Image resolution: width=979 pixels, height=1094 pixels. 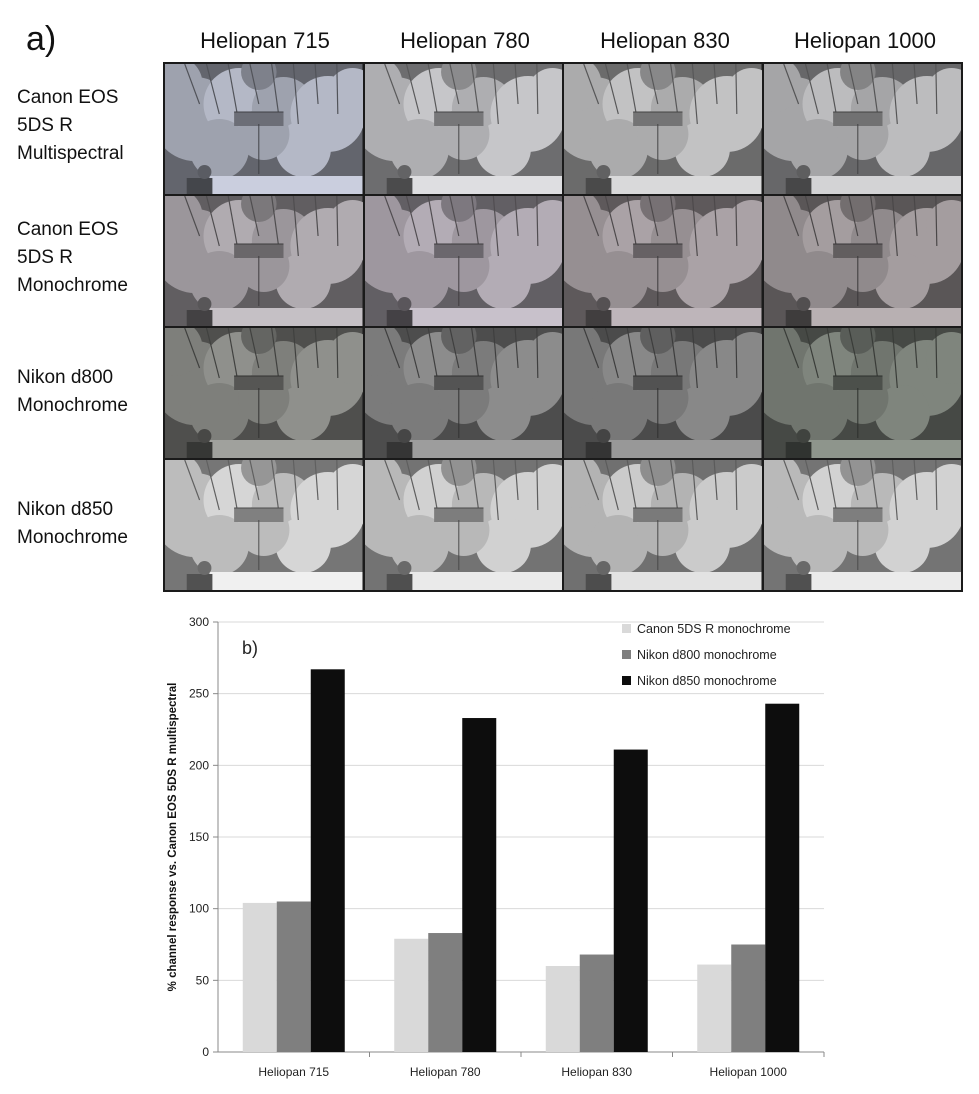 I want to click on y-tick-label: 300, so click(x=199, y=622).